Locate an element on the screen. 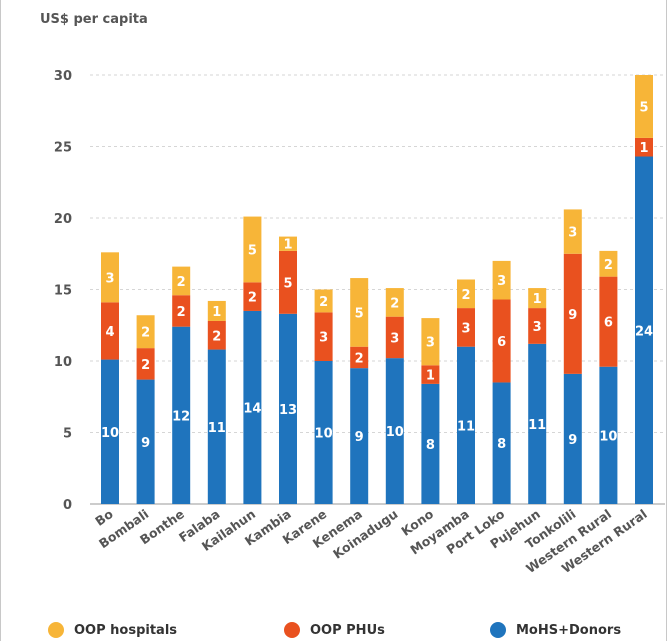  legend-item-oop-phus: OOP PHUs is located at coordinates (334, 630).